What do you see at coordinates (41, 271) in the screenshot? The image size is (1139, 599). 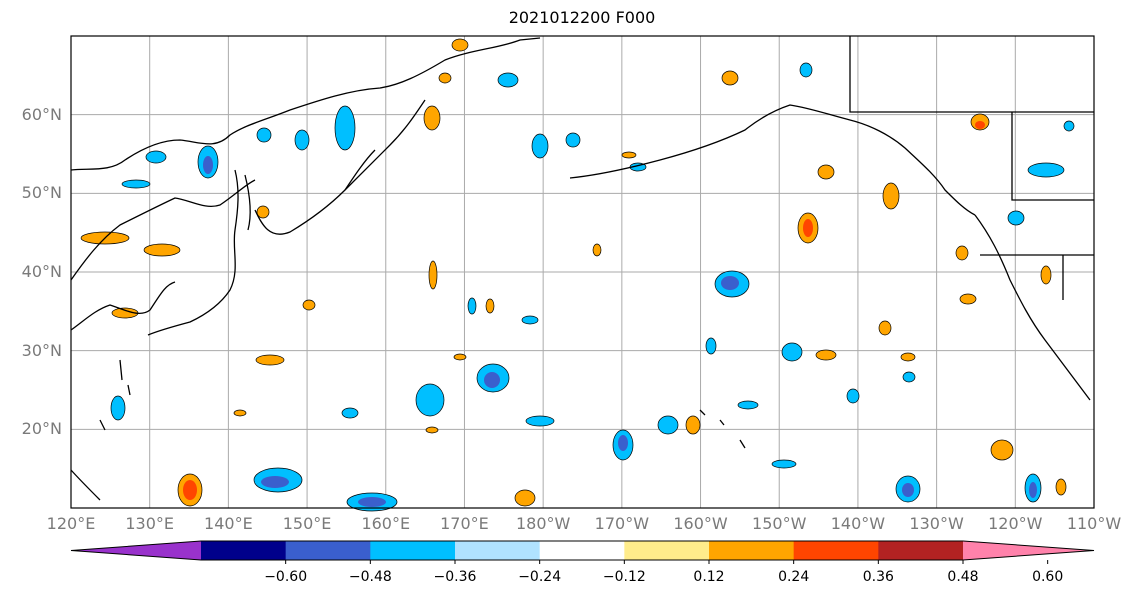 I see `lat-label: 40°N` at bounding box center [41, 271].